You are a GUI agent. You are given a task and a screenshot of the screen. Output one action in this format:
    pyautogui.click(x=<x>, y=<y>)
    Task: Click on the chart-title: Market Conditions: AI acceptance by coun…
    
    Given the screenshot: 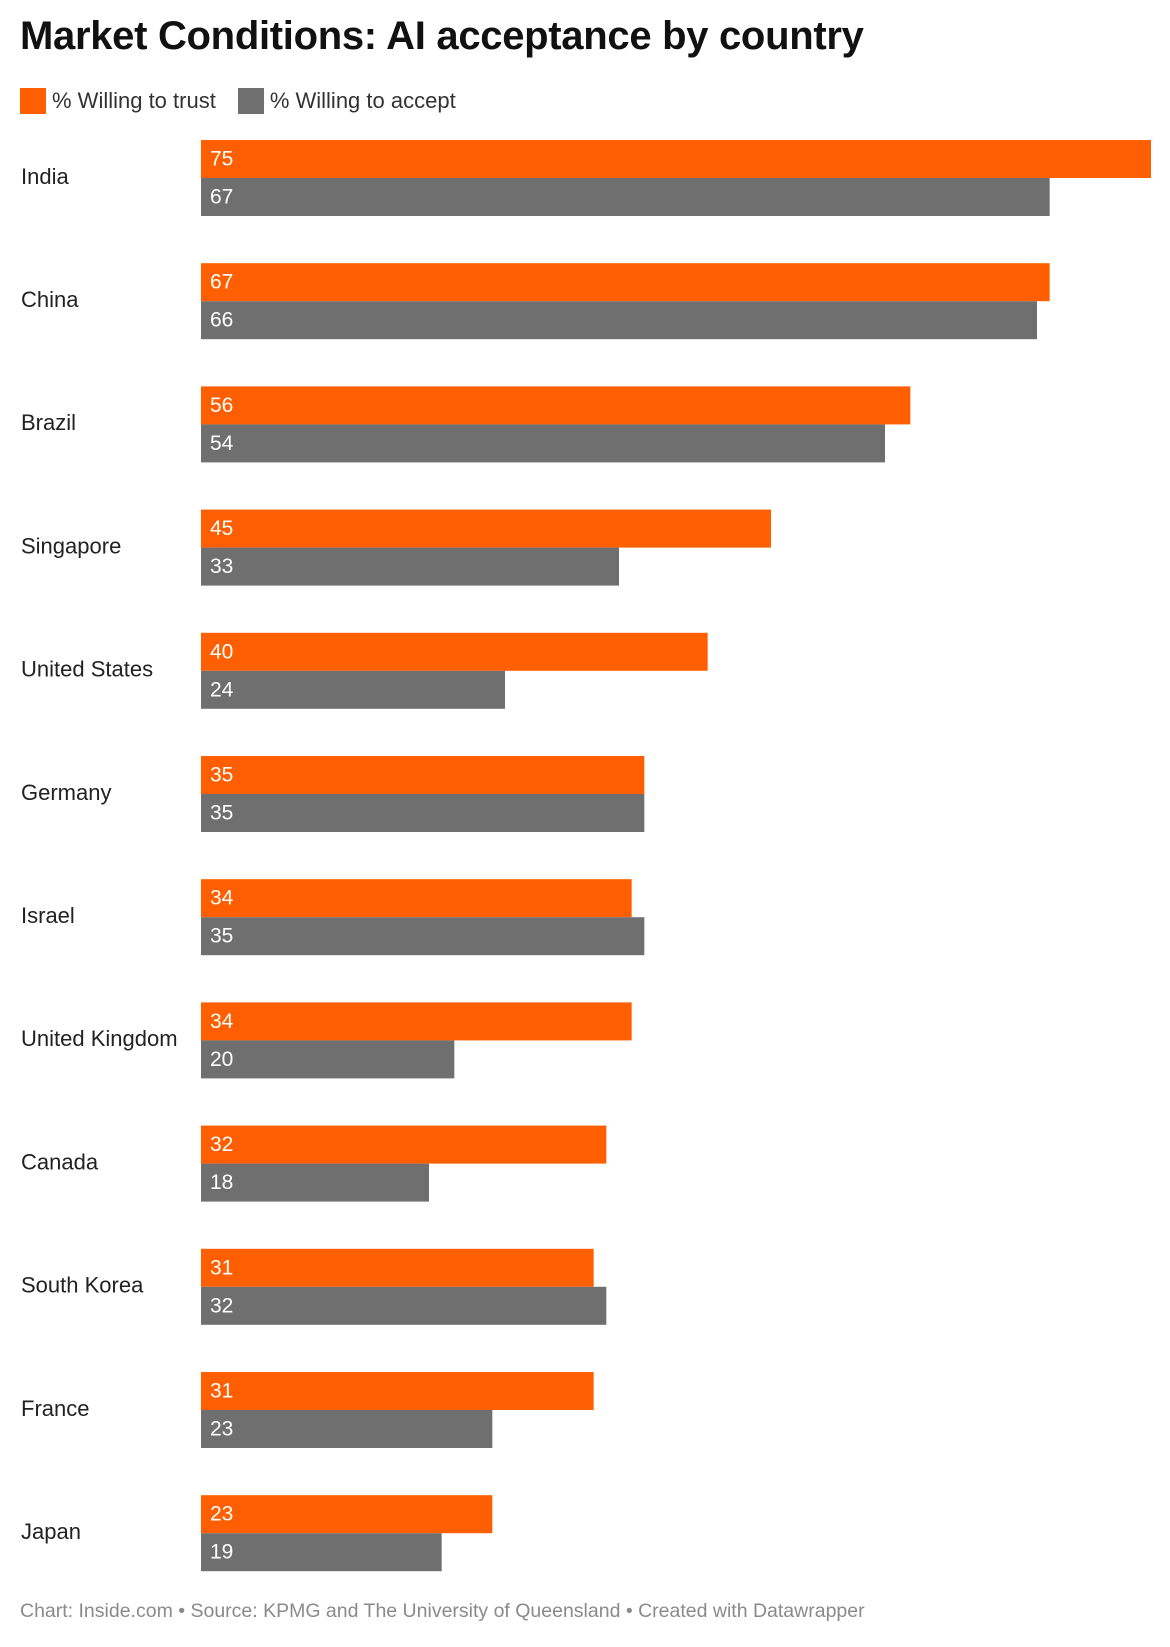 What is the action you would take?
    pyautogui.click(x=442, y=36)
    